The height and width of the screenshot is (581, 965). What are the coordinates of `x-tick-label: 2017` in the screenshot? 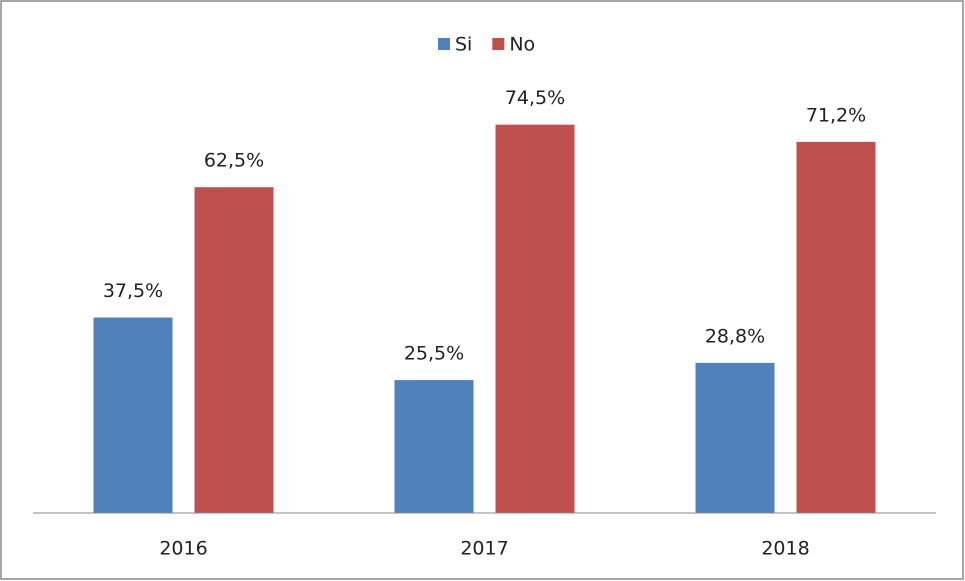 It's located at (484, 549).